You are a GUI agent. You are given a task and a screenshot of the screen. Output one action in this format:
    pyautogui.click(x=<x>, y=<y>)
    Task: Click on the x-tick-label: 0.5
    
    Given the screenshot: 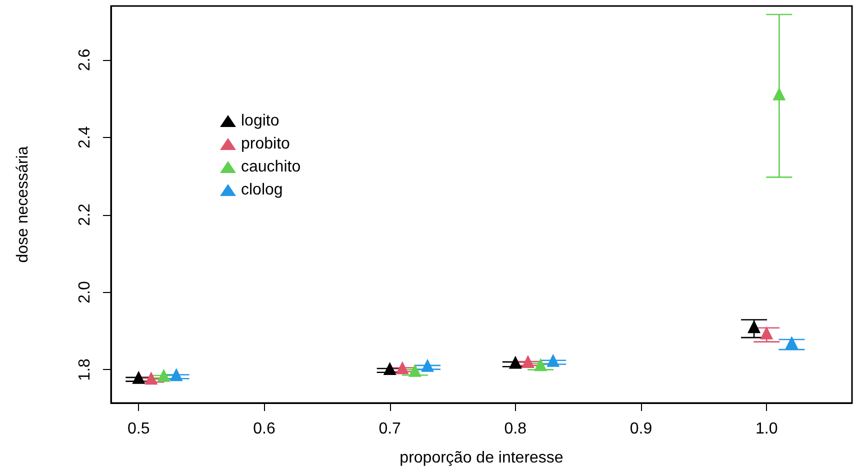 What is the action you would take?
    pyautogui.click(x=139, y=429)
    